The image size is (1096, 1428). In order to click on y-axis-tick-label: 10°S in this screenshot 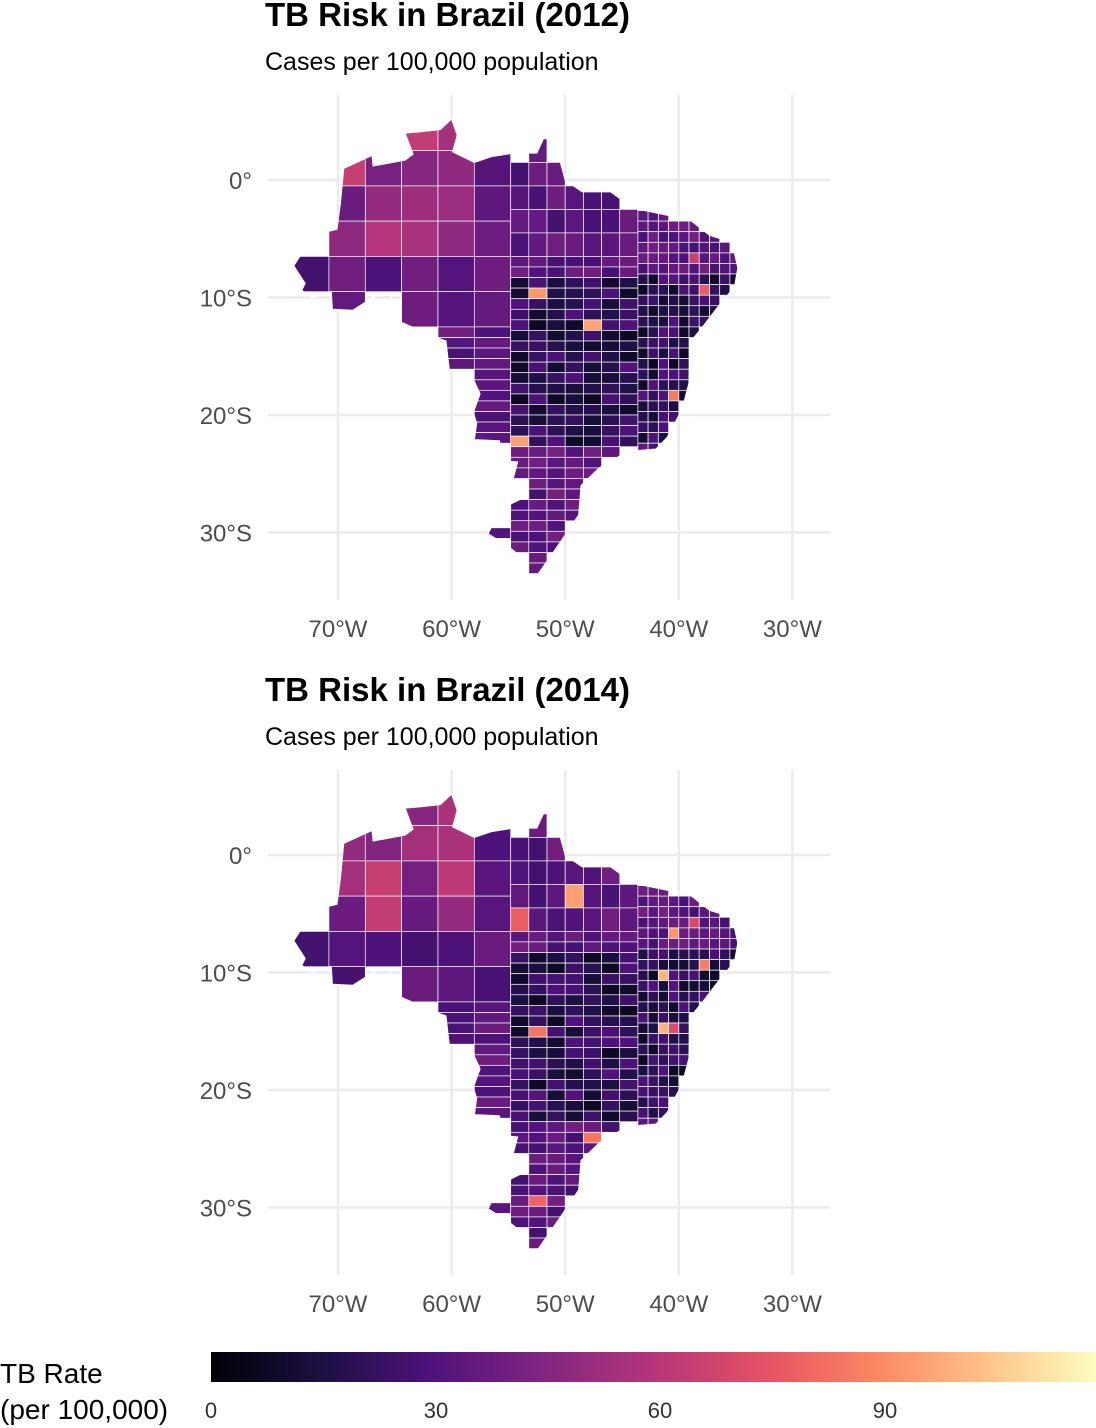, I will do `click(226, 974)`.